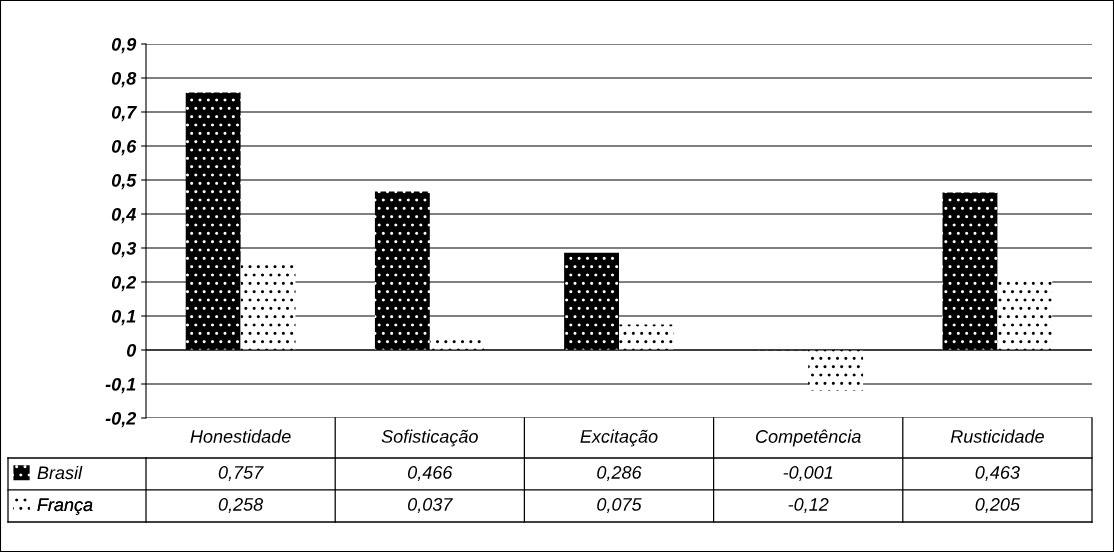  What do you see at coordinates (60, 472) in the screenshot?
I see `legend-label: Brasil` at bounding box center [60, 472].